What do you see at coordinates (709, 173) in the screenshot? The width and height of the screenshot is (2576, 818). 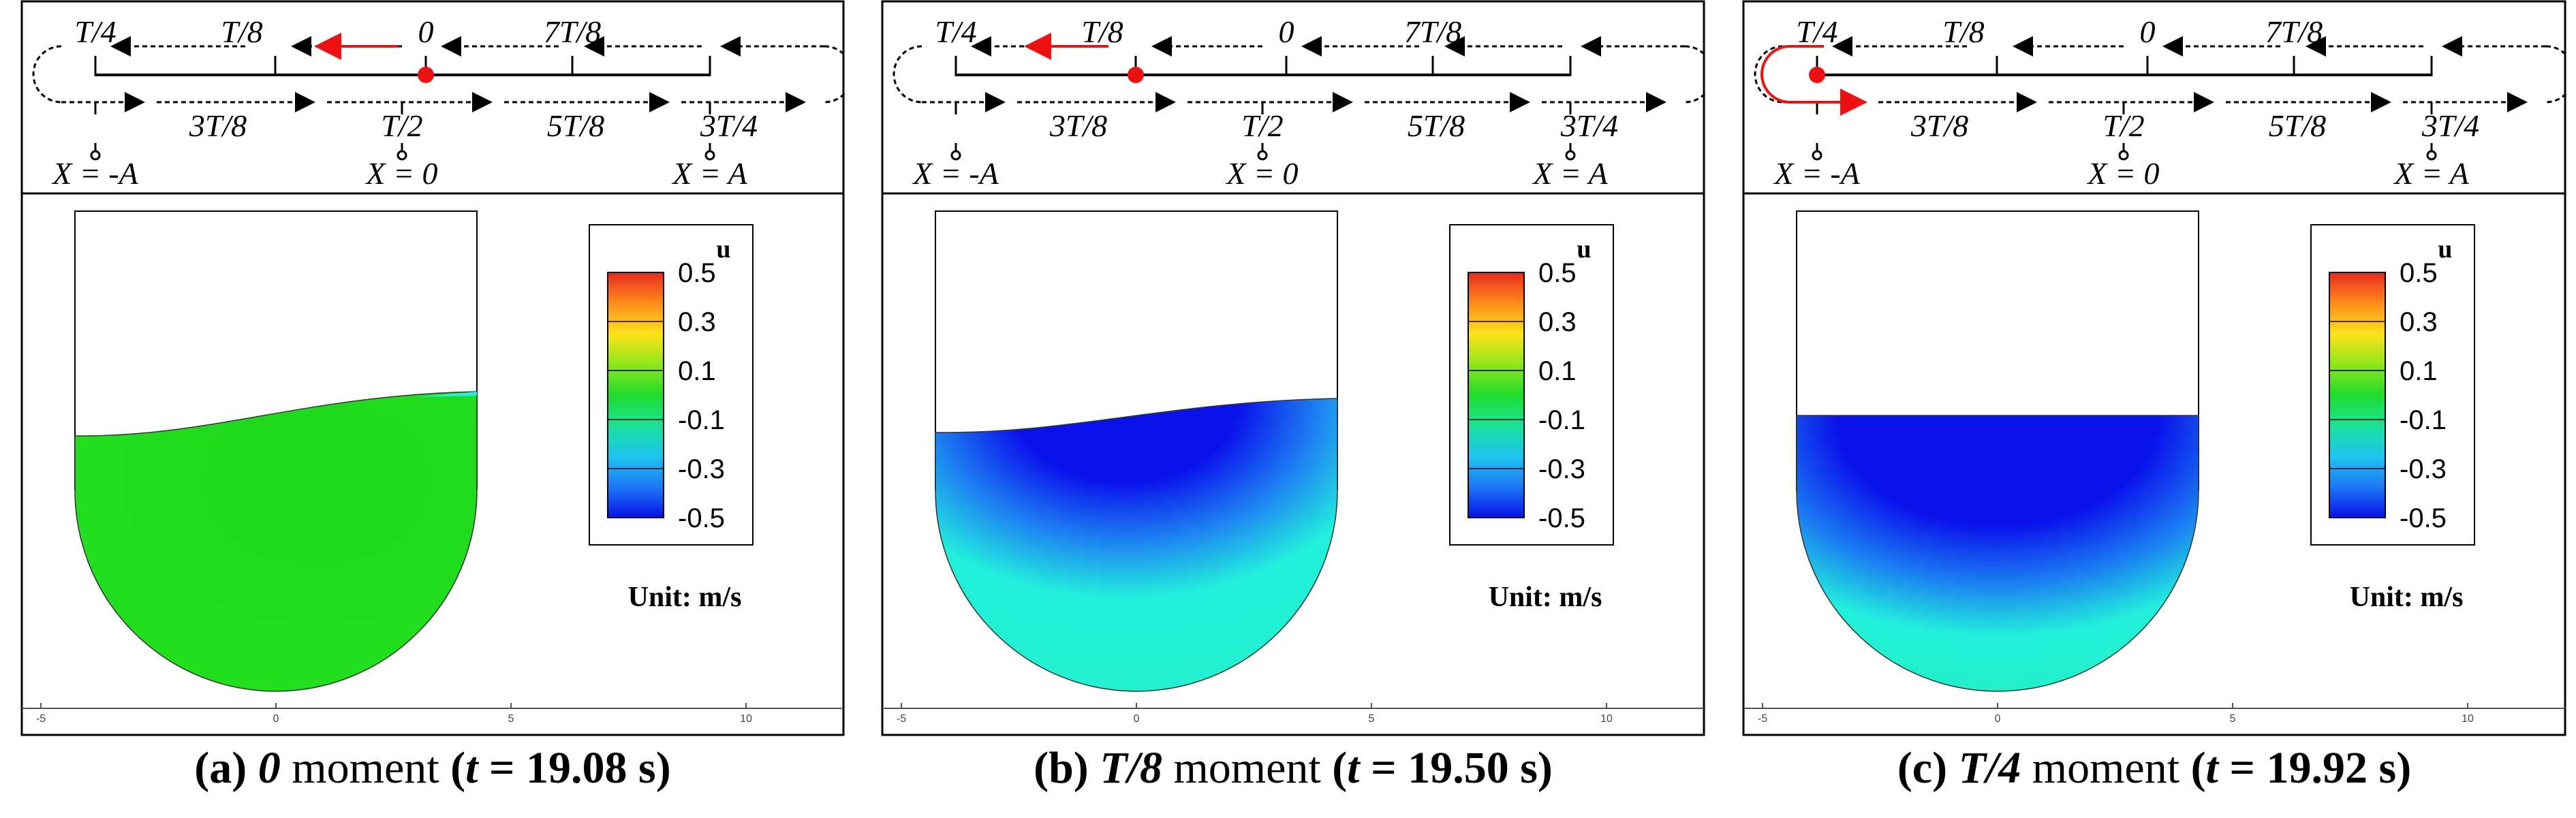 I see `position-label: X = A` at bounding box center [709, 173].